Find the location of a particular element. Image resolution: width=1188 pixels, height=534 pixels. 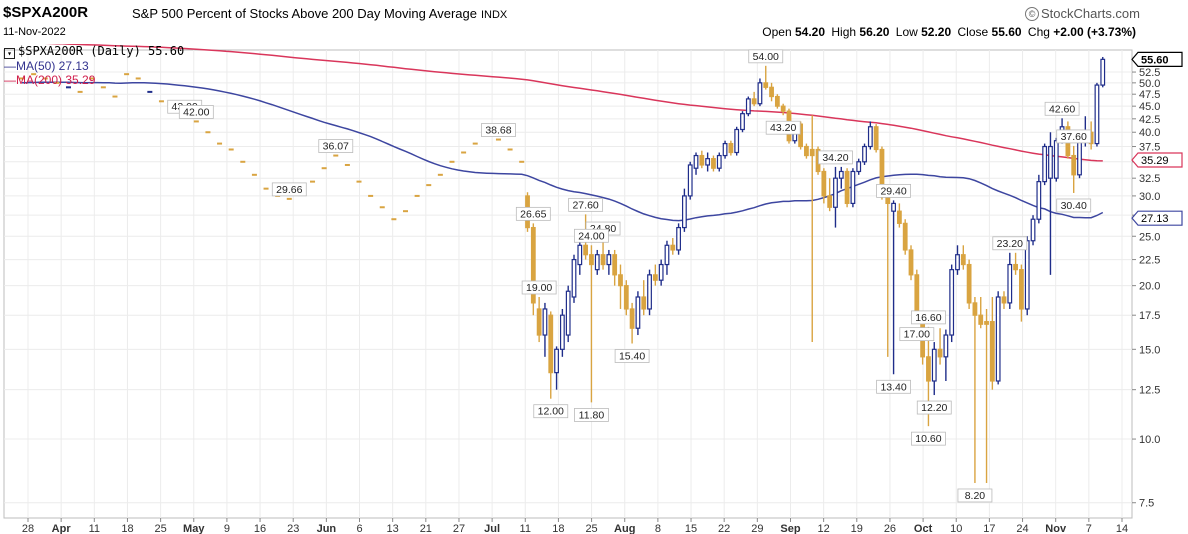

annotation-label: 13.40 is located at coordinates (893, 387).